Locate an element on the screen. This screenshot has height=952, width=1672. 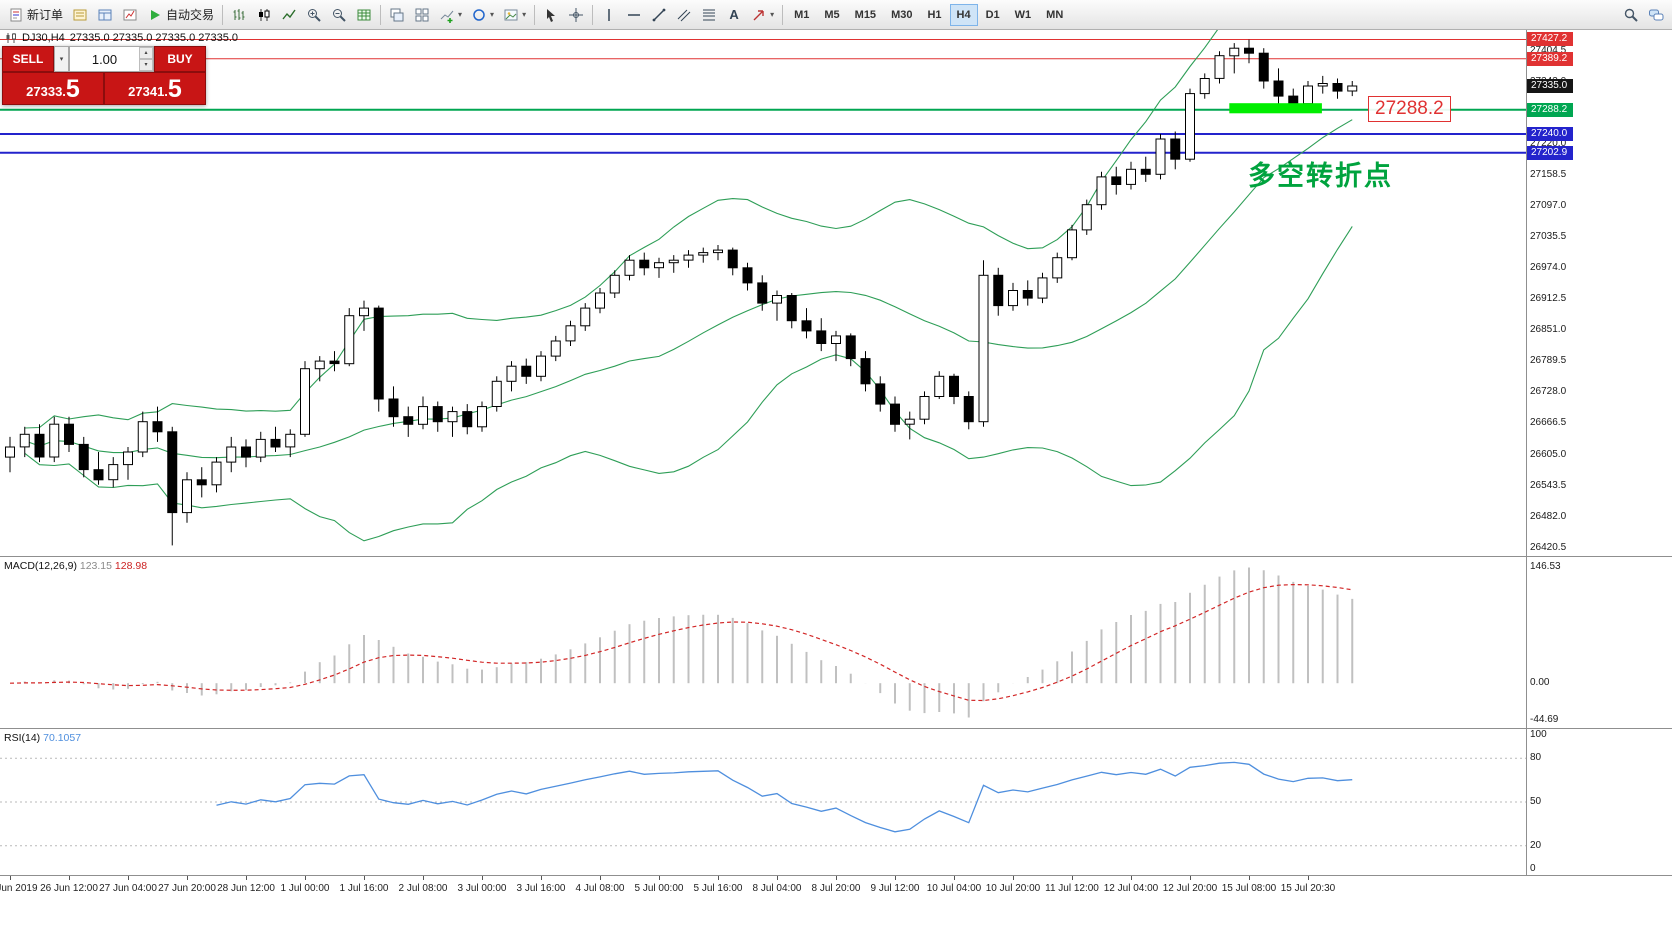
market-watch-button is located at coordinates (80, 15).